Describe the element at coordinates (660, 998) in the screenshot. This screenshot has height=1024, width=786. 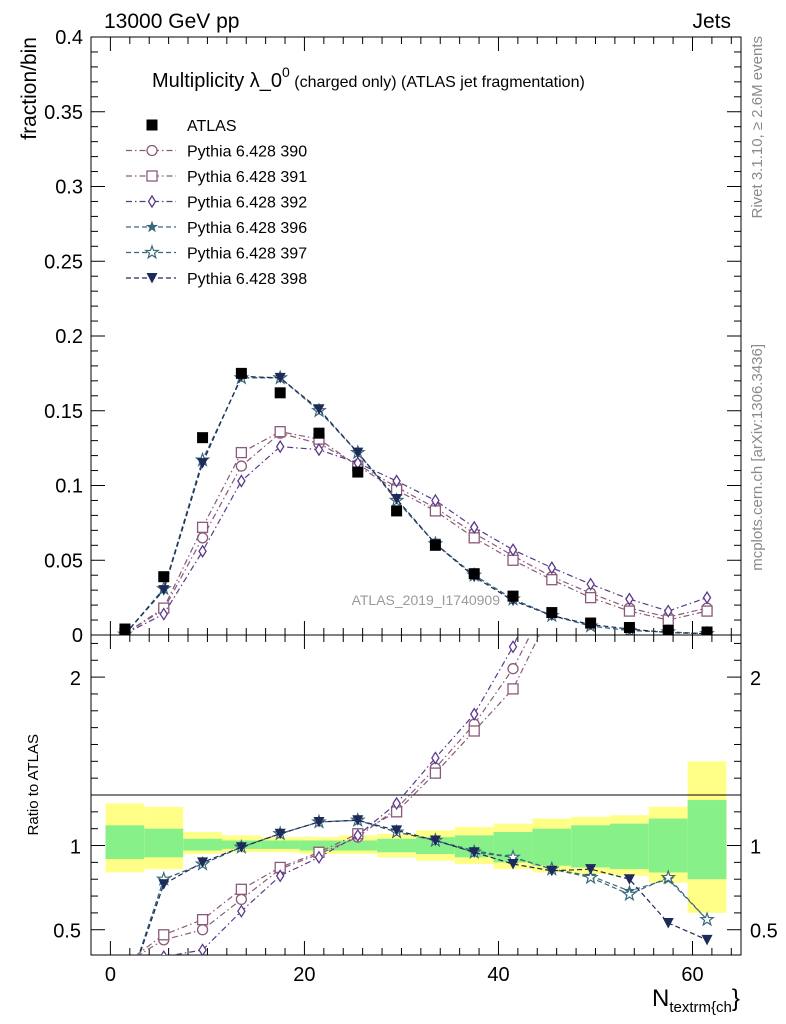
I see `x-axis-label-main: N` at that location.